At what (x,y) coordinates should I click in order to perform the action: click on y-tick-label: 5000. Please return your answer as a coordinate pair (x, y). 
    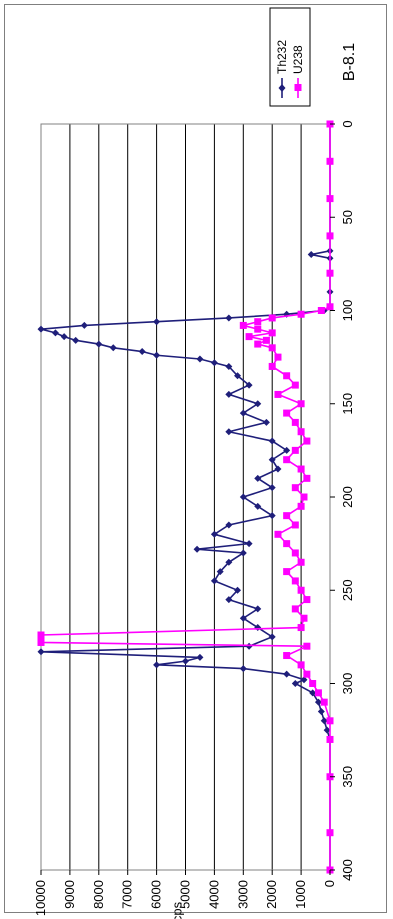
    Looking at the image, I should click on (185, 894).